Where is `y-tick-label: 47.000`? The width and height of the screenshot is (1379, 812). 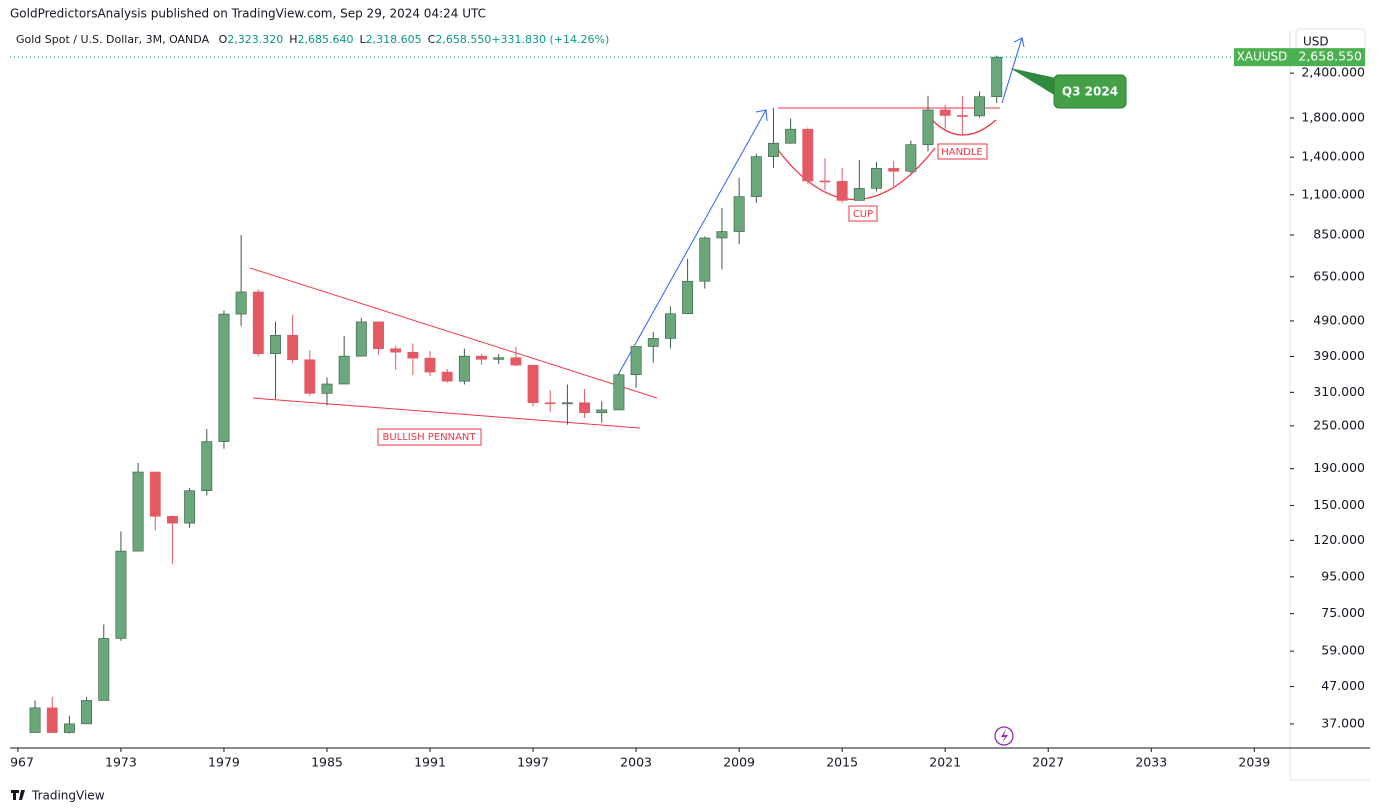 y-tick-label: 47.000 is located at coordinates (1343, 685).